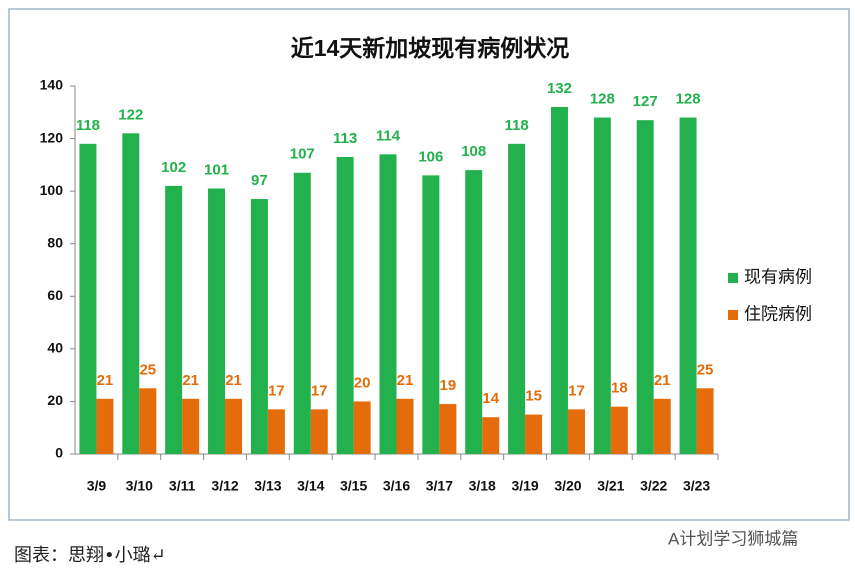 The width and height of the screenshot is (855, 578). Describe the element at coordinates (90, 555) in the screenshot. I see `caption: 图表：思翔•小璐↵` at that location.